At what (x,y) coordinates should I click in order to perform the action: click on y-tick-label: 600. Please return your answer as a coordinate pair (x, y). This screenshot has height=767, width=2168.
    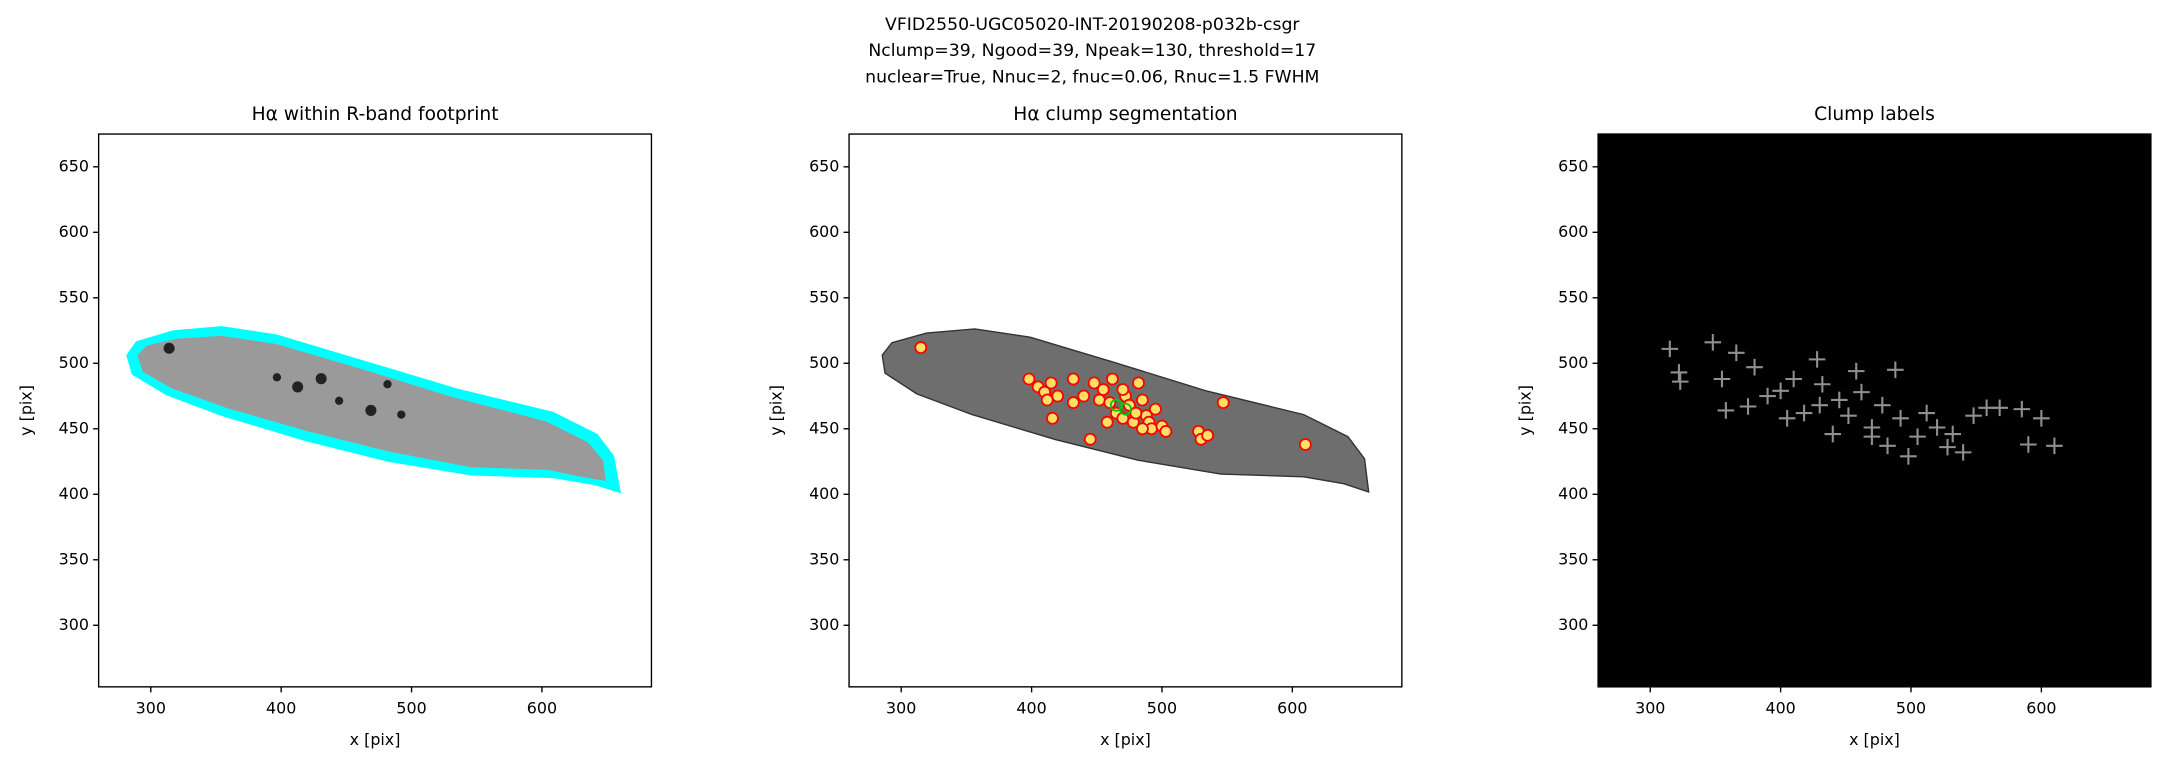
    Looking at the image, I should click on (74, 231).